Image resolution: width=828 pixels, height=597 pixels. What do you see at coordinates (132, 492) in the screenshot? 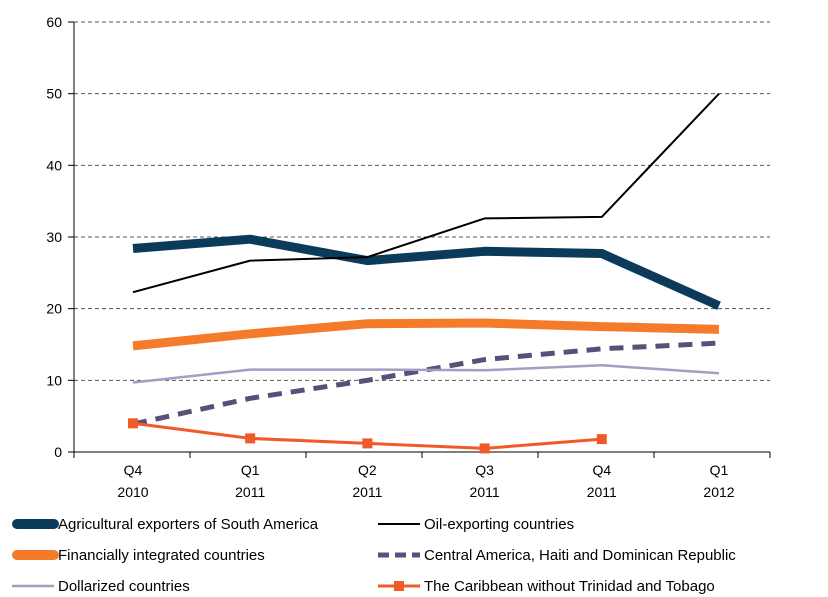
I see `x-tick-label-year: 2010` at bounding box center [132, 492].